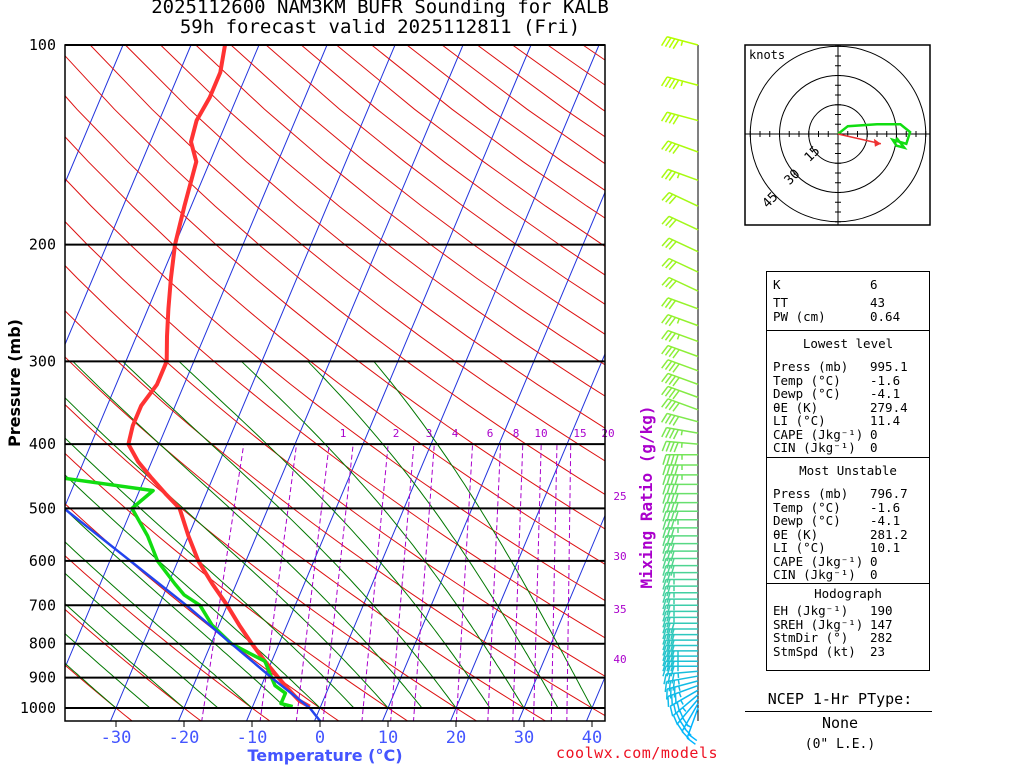 The height and width of the screenshot is (768, 1024). Describe the element at coordinates (885, 380) in the screenshot. I see `lowest-level-value: -1.6` at that location.